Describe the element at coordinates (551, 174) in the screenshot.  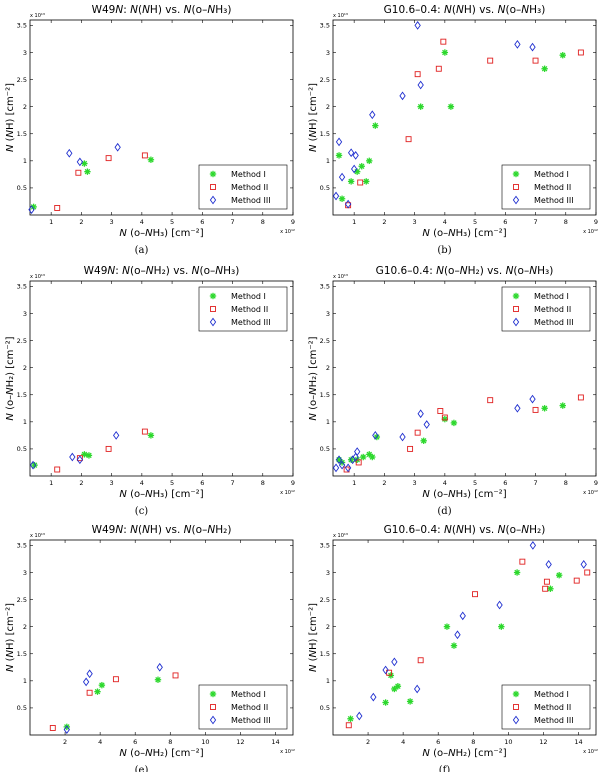
I see `legend-label: Method I` at that location.